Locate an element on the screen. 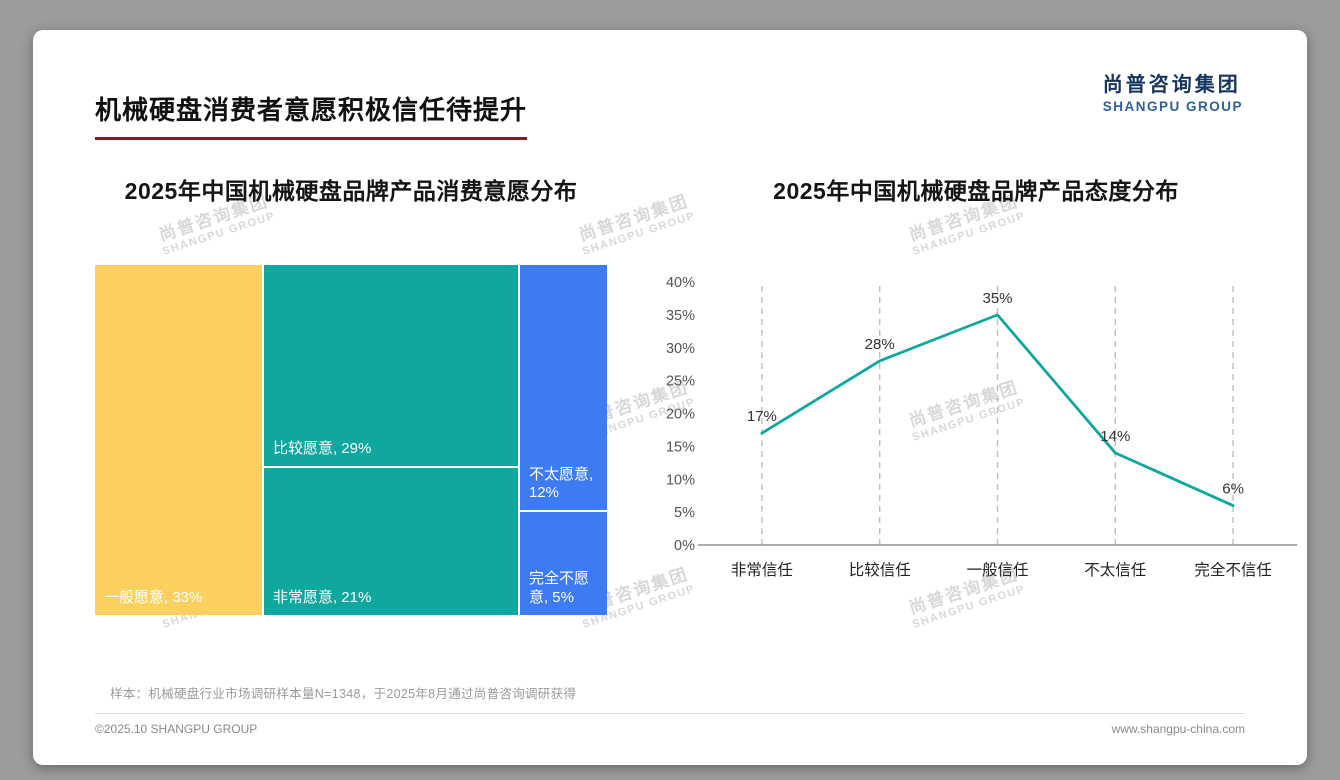 The image size is (1340, 780). data-label: 6% is located at coordinates (1233, 489).